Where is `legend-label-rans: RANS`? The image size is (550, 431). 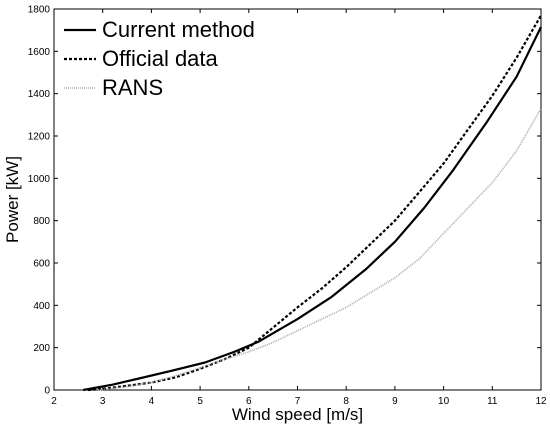
legend-label-rans: RANS is located at coordinates (132, 87).